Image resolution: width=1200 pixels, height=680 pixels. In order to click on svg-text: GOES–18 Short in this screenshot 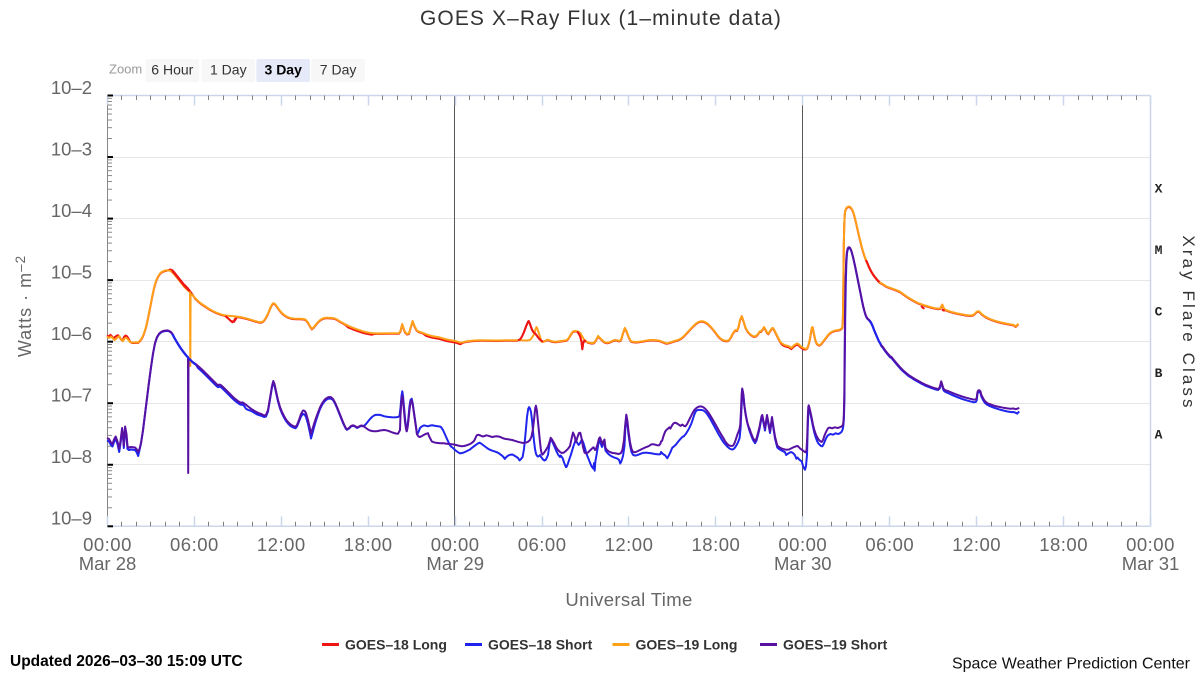, I will do `click(540, 645)`.